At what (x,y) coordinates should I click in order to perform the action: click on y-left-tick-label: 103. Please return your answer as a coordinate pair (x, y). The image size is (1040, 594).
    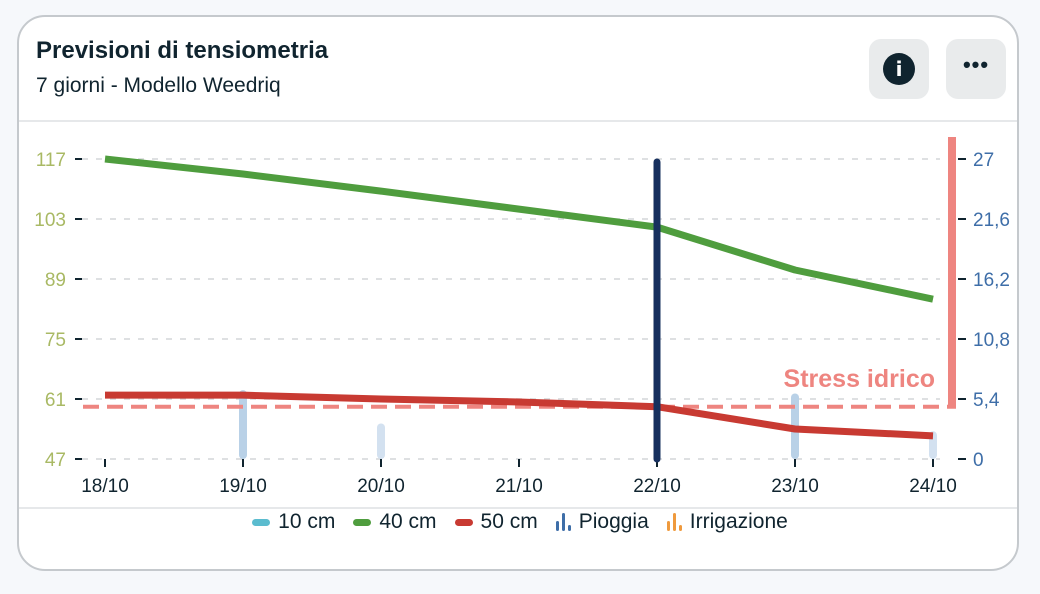
    Looking at the image, I should click on (50, 220).